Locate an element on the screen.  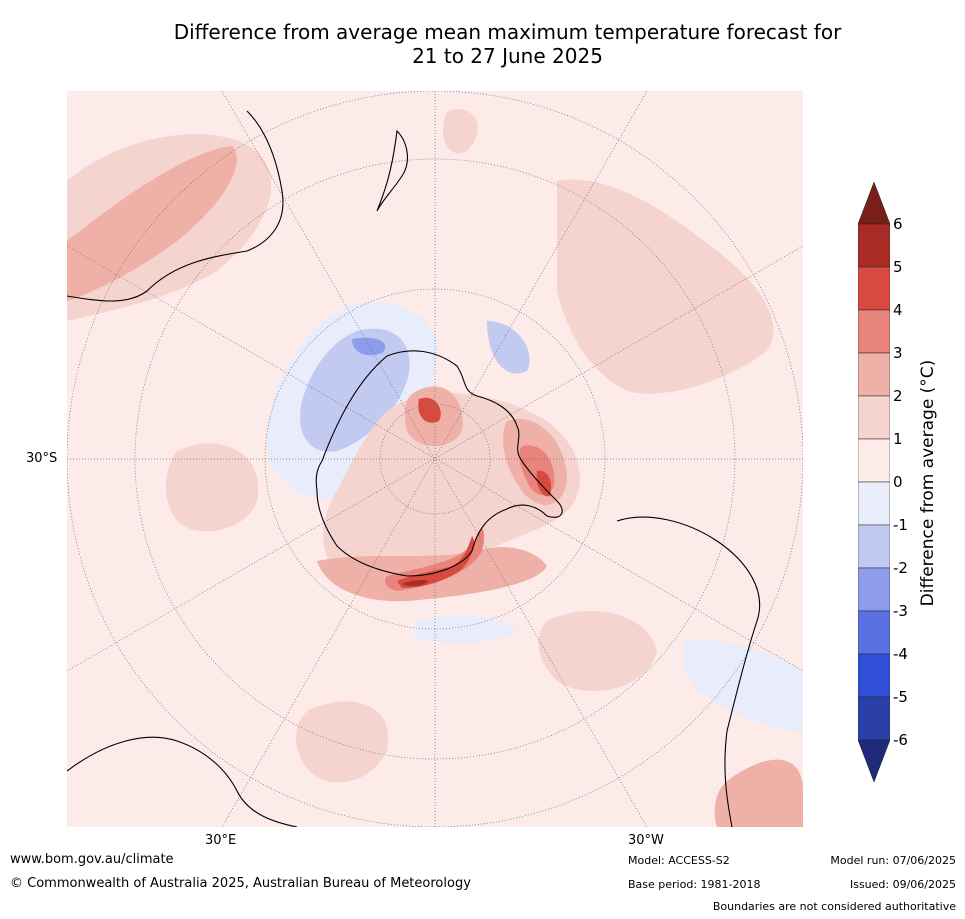
colorbar is located at coordinates (874, 482).